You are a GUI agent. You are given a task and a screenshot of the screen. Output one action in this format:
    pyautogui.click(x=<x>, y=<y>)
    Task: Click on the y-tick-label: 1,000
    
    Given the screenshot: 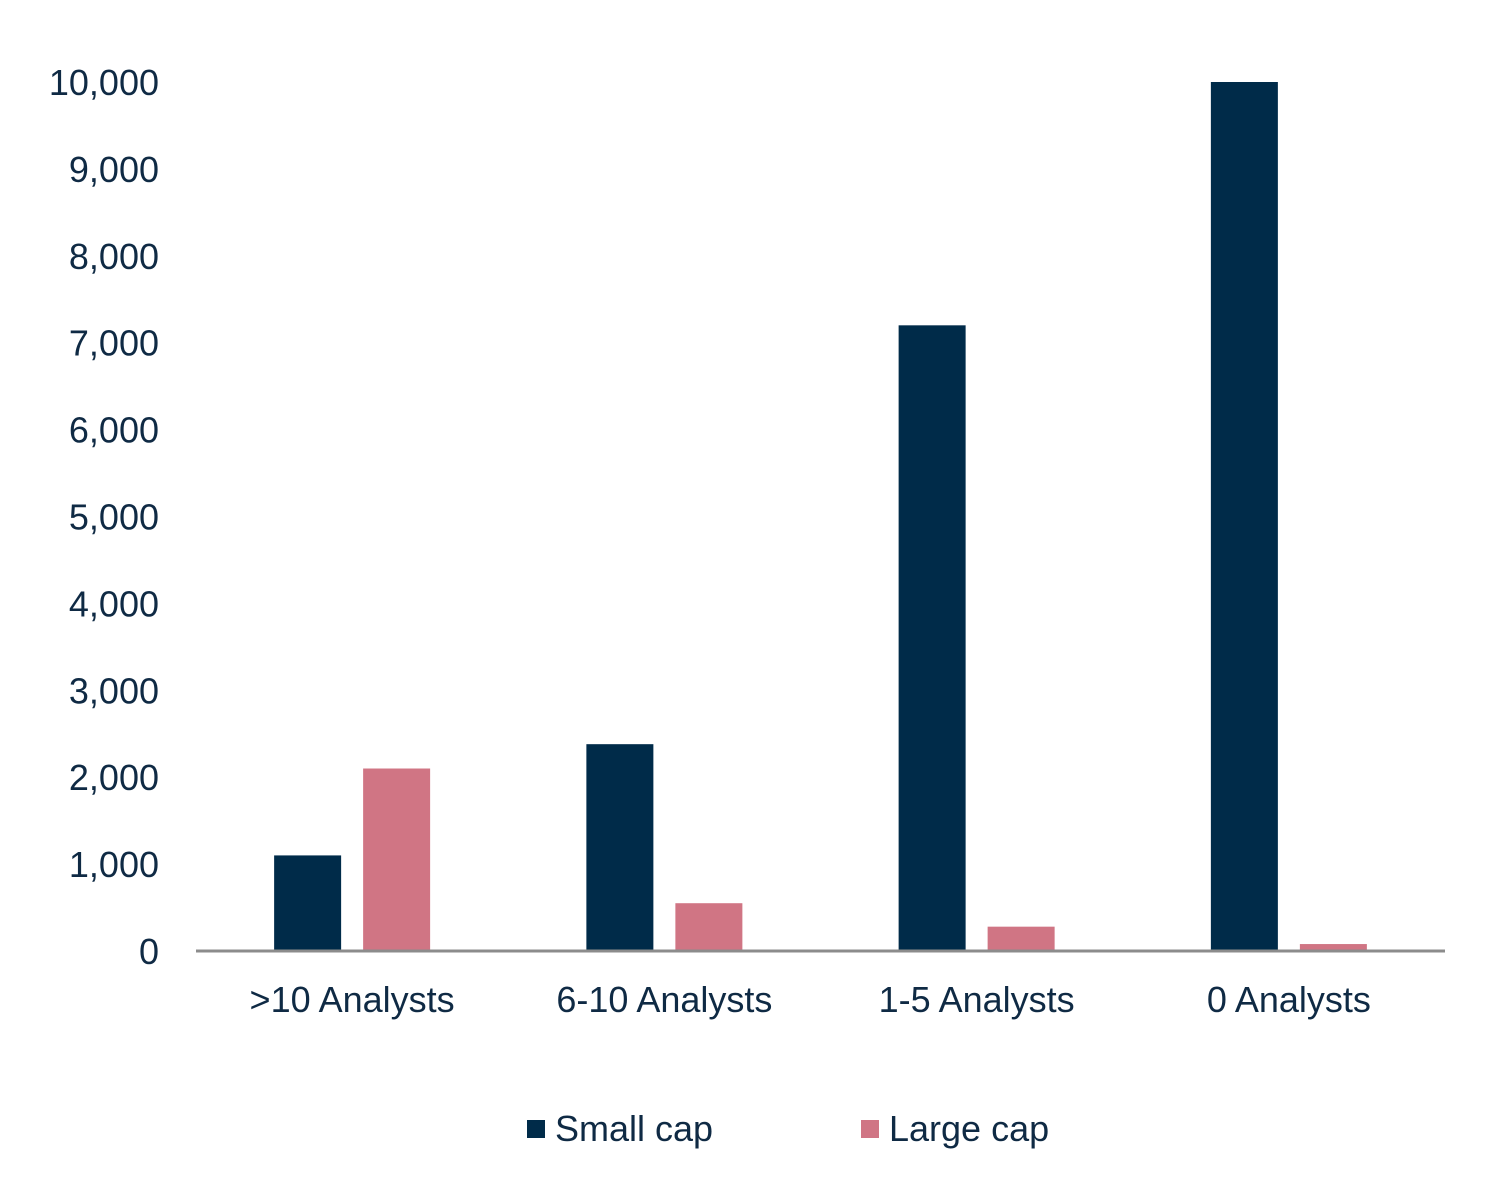 What is the action you would take?
    pyautogui.click(x=114, y=864)
    